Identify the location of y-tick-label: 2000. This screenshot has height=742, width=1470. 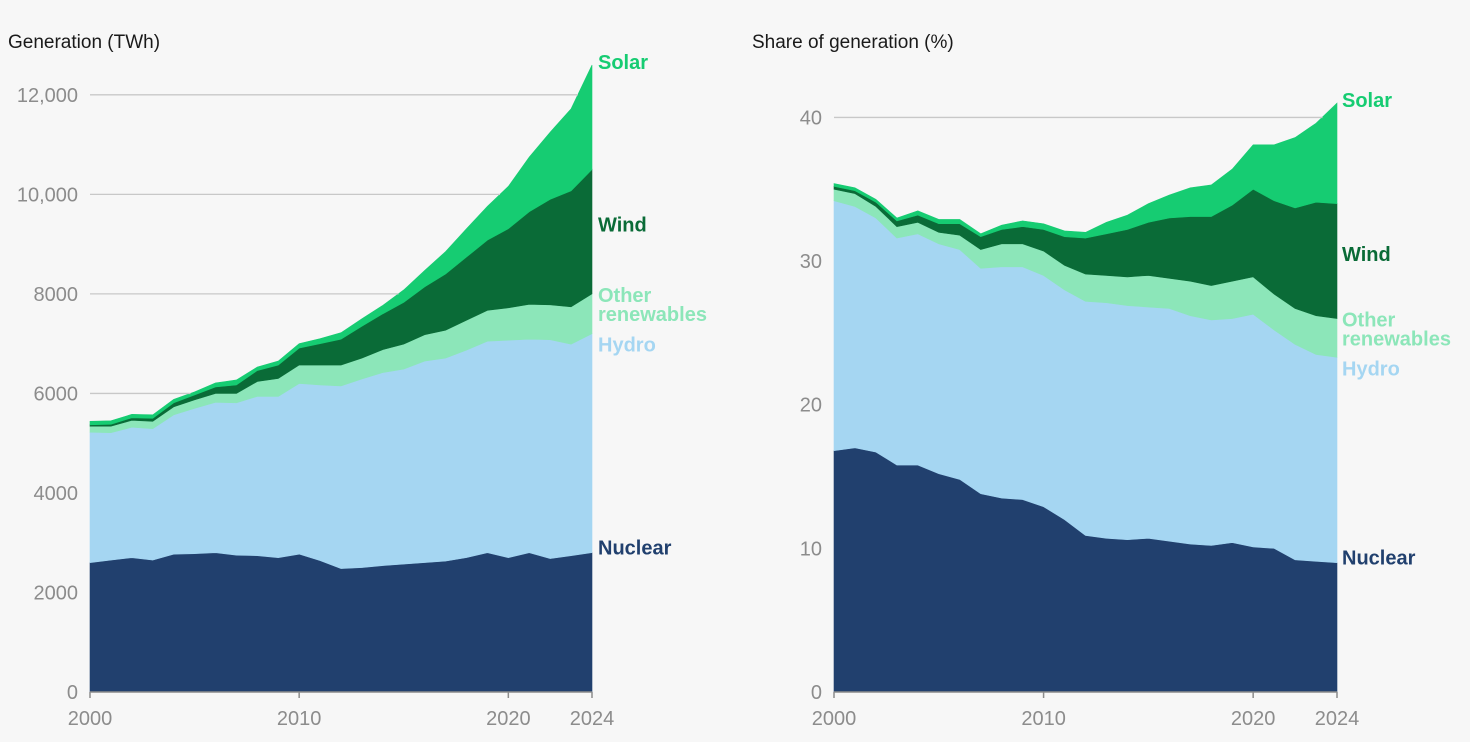
(56, 593).